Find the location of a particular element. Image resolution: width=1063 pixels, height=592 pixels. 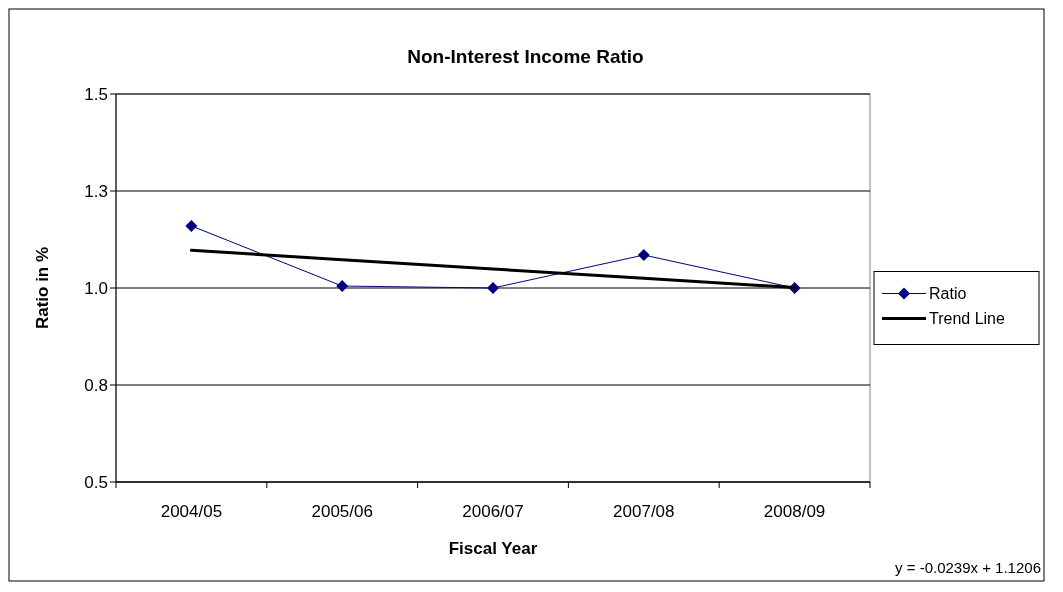

x-tick-label: 2004/05 is located at coordinates (191, 511).